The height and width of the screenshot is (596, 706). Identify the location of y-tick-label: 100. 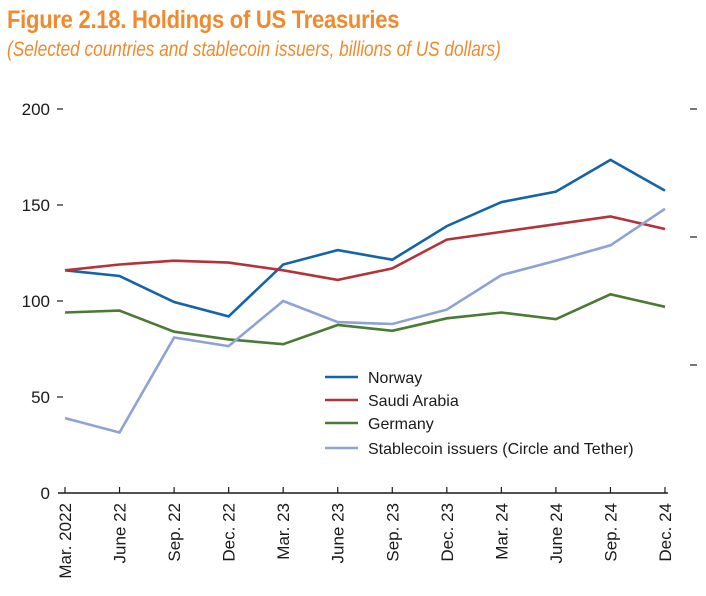
(36, 301).